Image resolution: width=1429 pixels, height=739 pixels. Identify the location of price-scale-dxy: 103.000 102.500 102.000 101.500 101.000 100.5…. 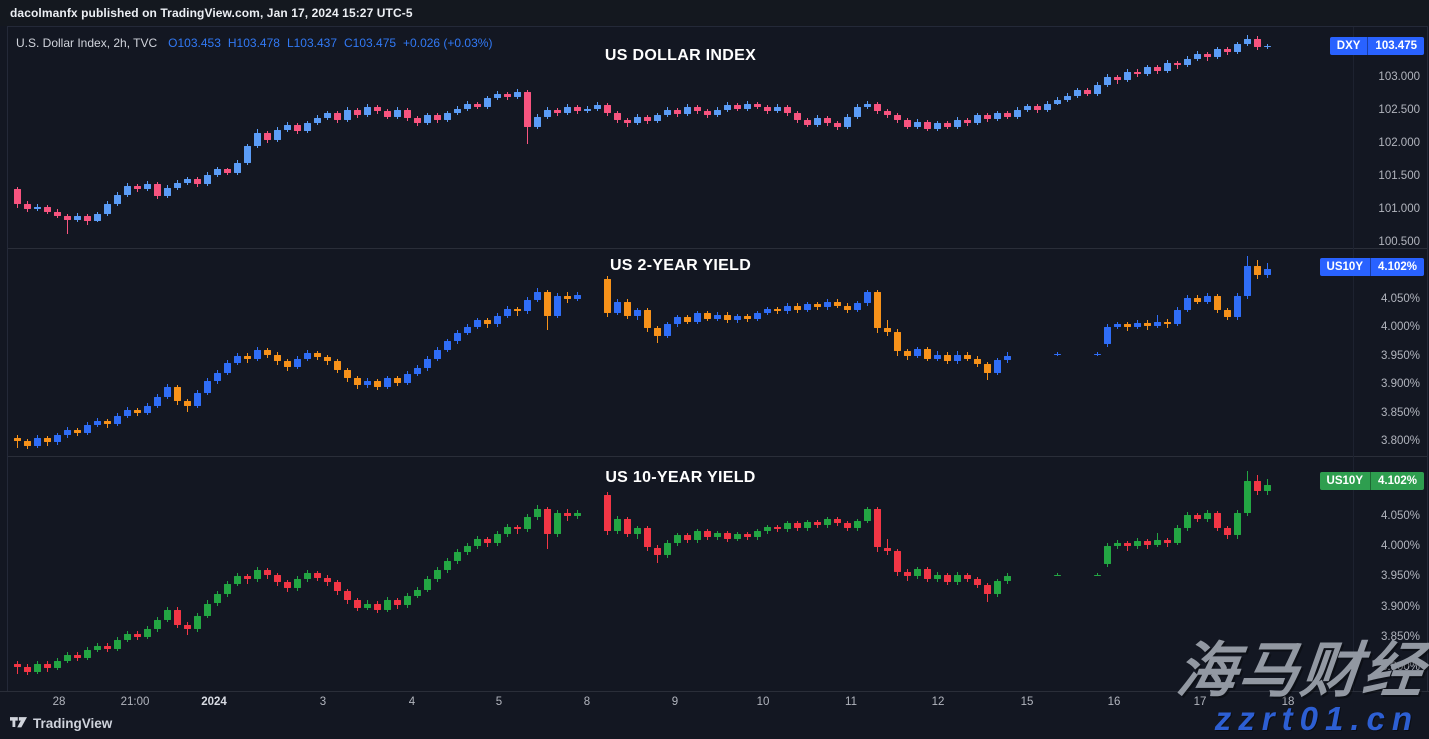
(1390, 137).